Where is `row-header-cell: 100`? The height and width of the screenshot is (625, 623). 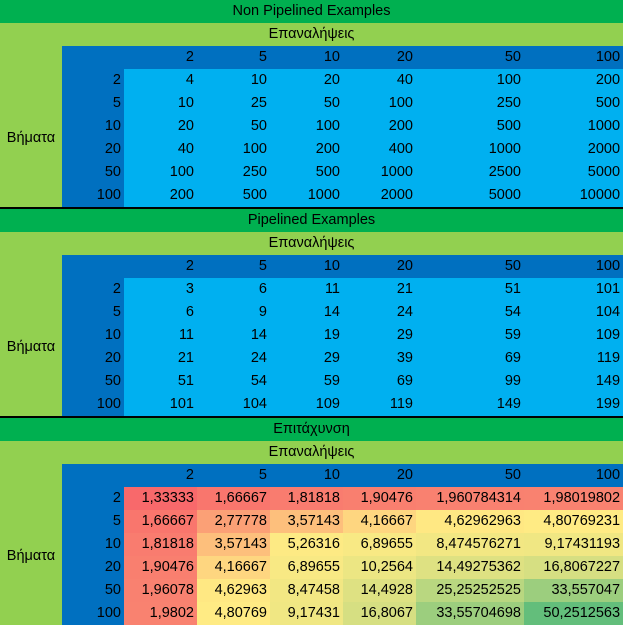 row-header-cell: 100 is located at coordinates (100, 195).